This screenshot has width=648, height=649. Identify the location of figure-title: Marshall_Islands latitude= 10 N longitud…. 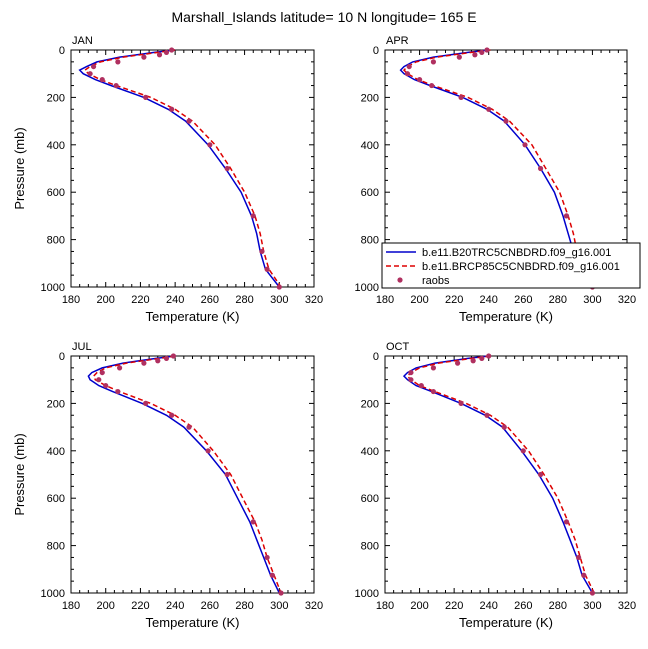
(323, 17).